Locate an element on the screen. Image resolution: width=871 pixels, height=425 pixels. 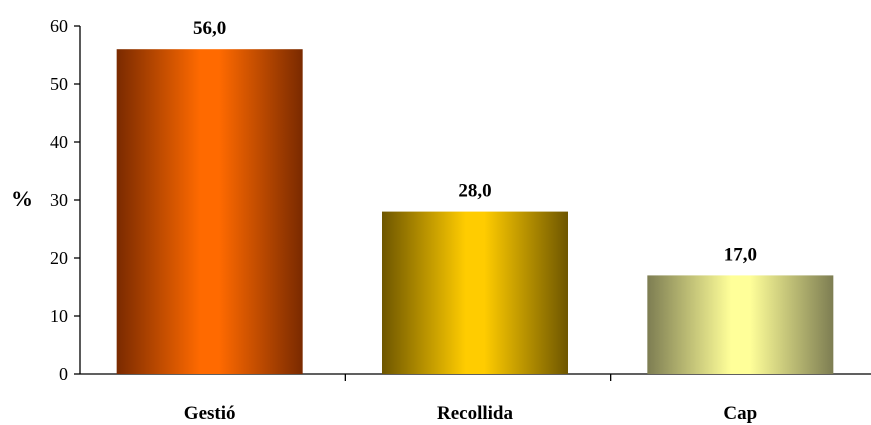
y-tick-label: 40 is located at coordinates (59, 142).